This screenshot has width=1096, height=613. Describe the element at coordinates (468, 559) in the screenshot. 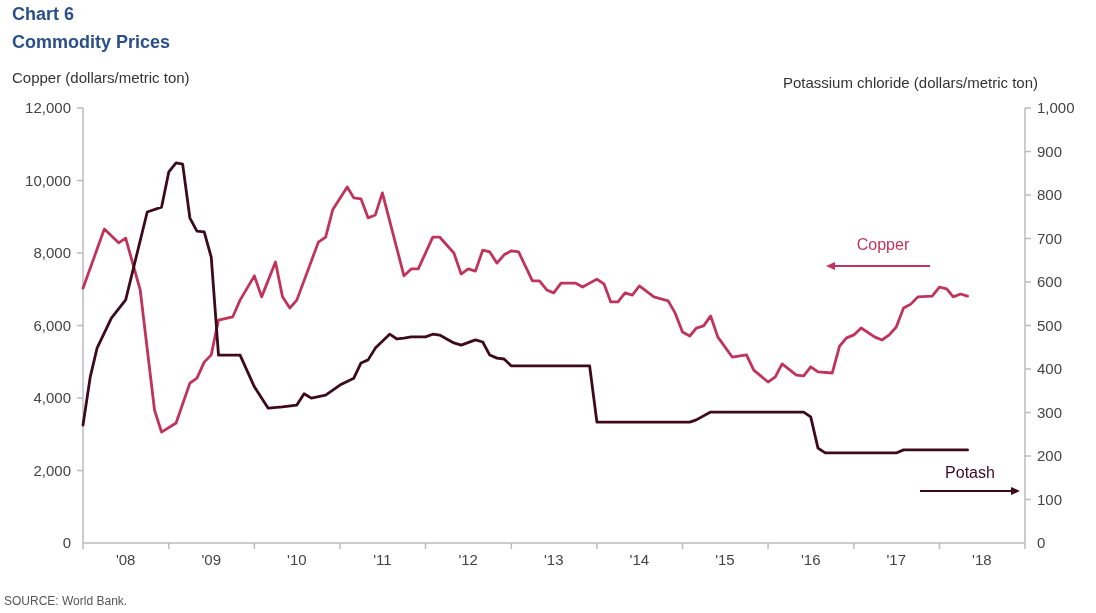

I see `x-tick-label: '12` at that location.